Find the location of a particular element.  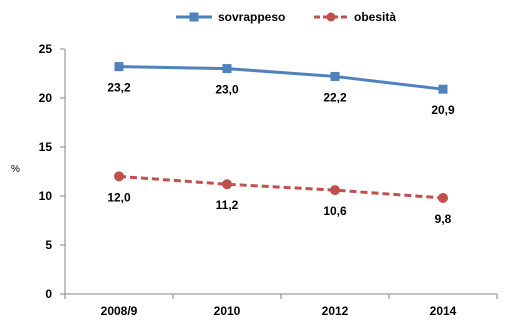

y-tick-label: 15 is located at coordinates (46, 147).